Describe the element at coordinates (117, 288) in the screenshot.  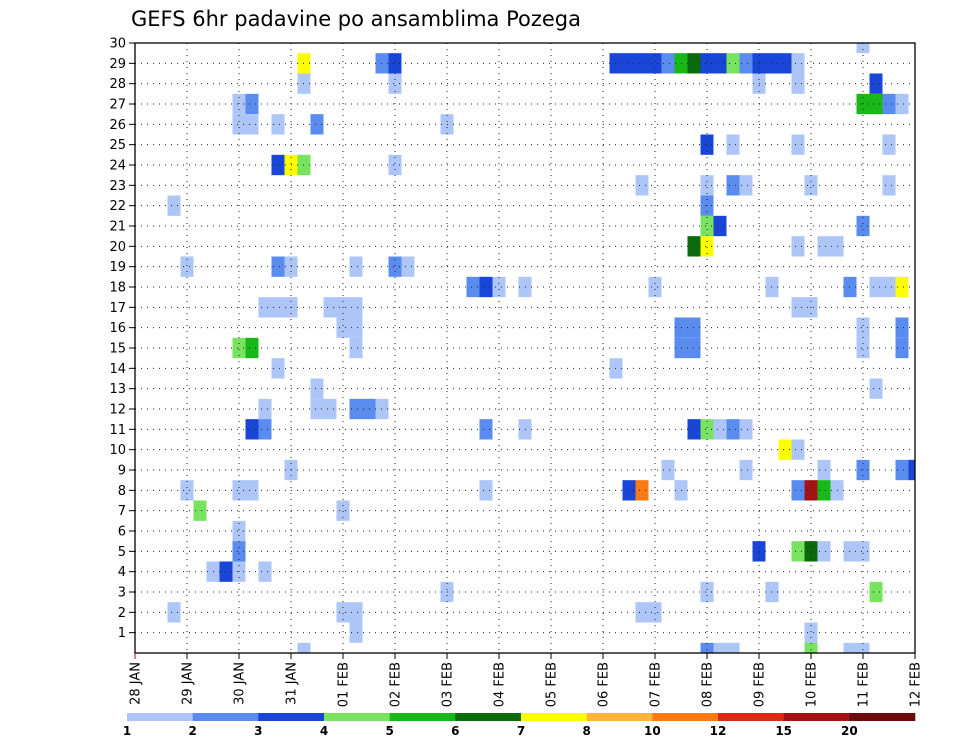
I see `y-tick-label: 18` at that location.